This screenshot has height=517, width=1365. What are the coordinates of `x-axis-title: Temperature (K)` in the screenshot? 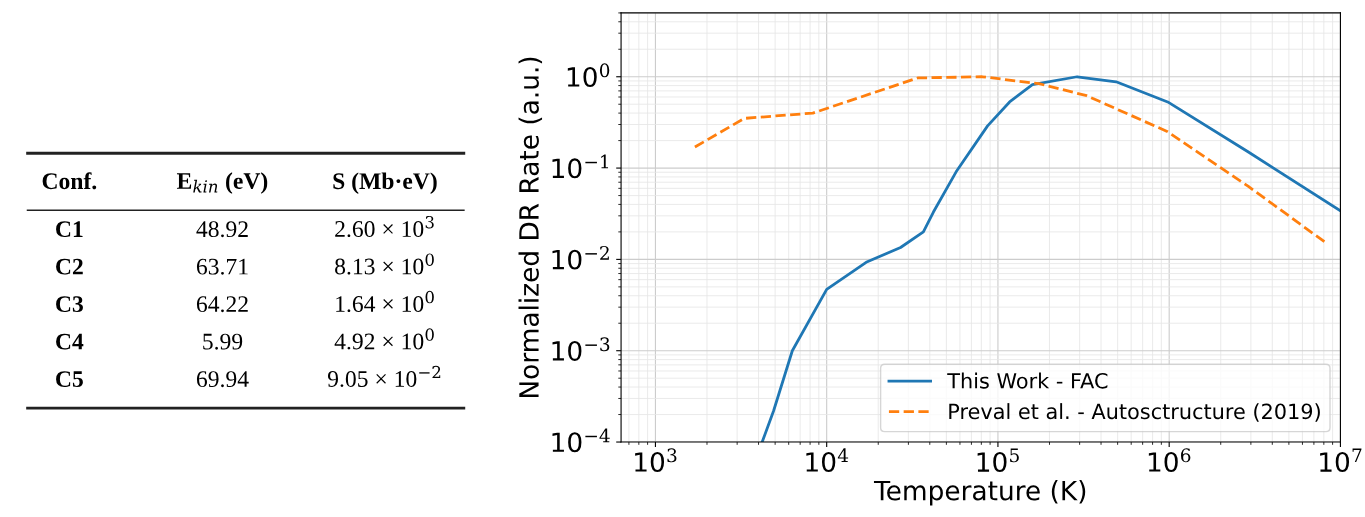 It's located at (979, 493).